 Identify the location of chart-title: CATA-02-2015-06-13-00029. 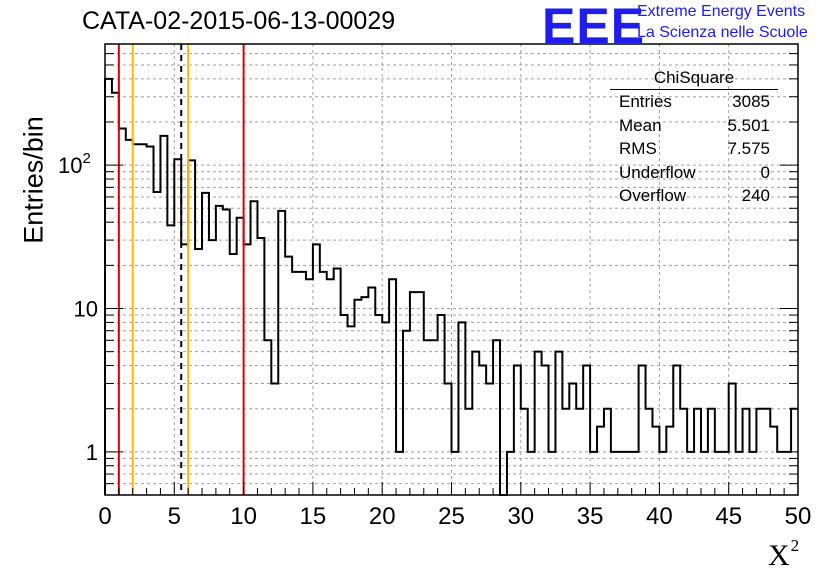
(239, 21).